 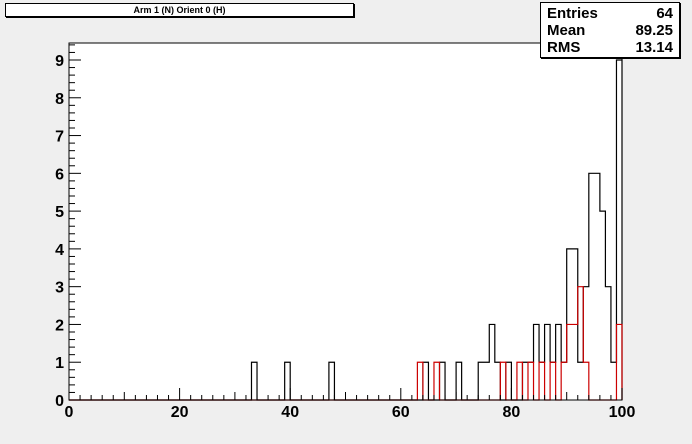 What do you see at coordinates (59, 363) in the screenshot?
I see `y-tick-label: 1` at bounding box center [59, 363].